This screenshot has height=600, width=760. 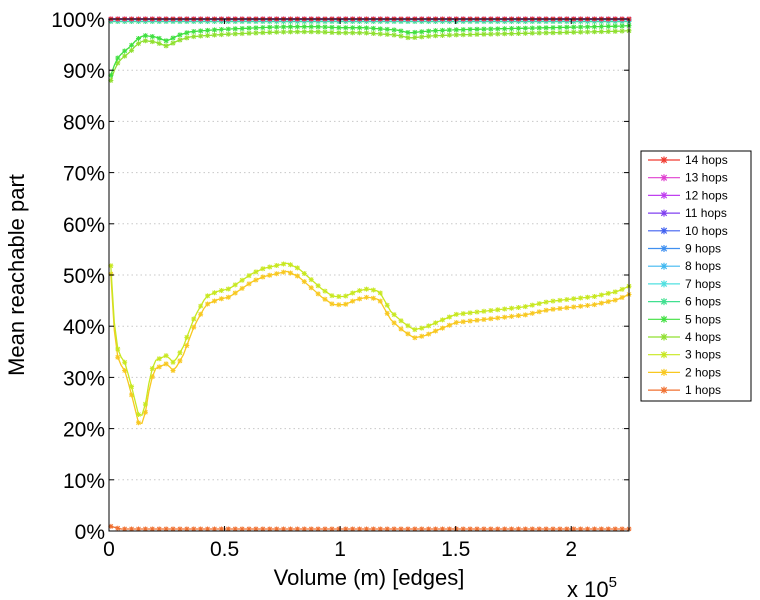 I want to click on ytick-label-70: 70%, so click(x=84, y=174).